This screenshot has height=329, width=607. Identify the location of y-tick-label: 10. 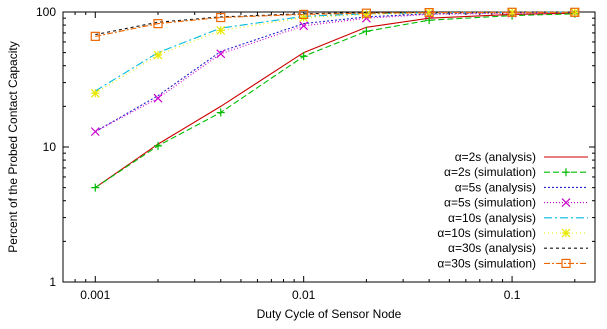
(50, 147).